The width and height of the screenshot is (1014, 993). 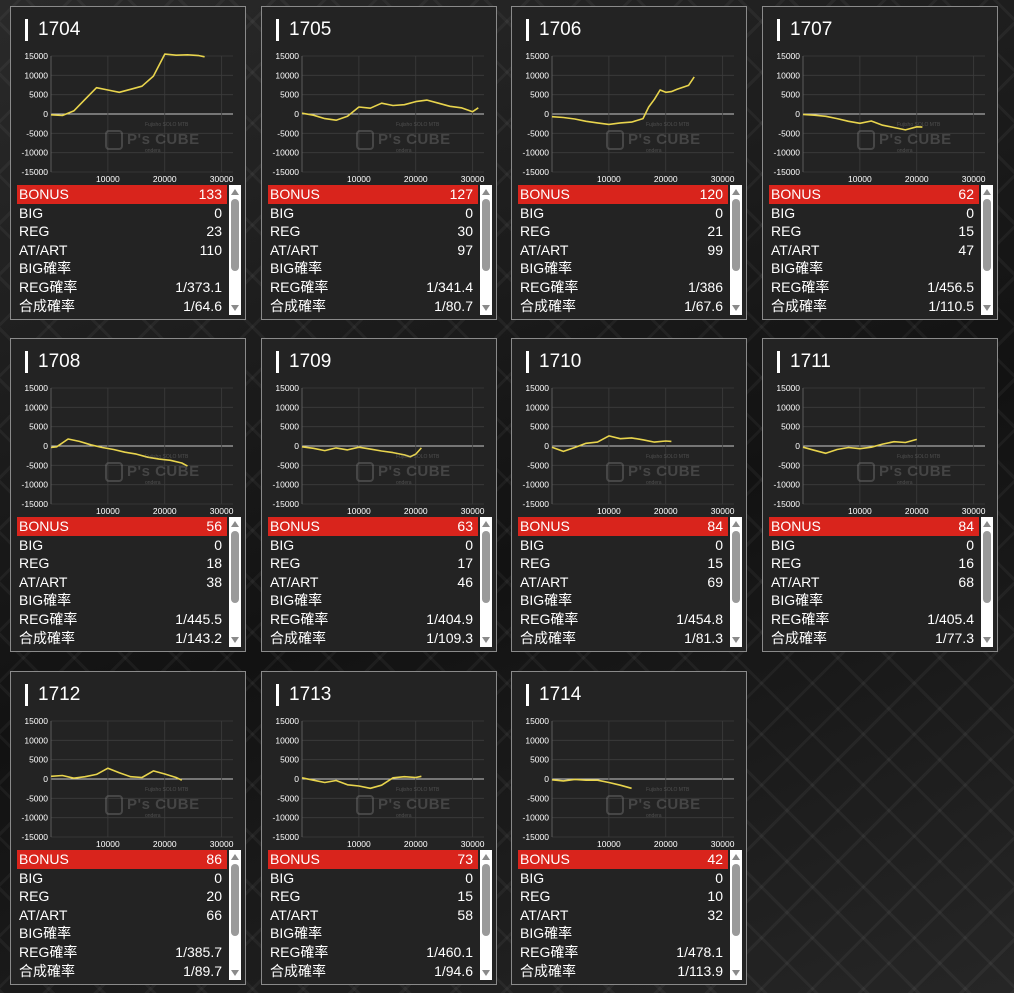 I want to click on reg-row: REG 23, so click(x=122, y=231).